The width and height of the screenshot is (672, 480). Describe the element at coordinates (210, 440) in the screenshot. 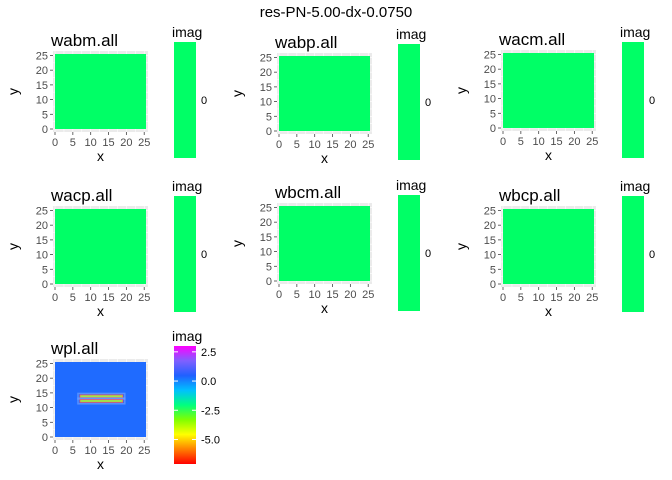

I see `legend-tick-label: -5.0` at that location.